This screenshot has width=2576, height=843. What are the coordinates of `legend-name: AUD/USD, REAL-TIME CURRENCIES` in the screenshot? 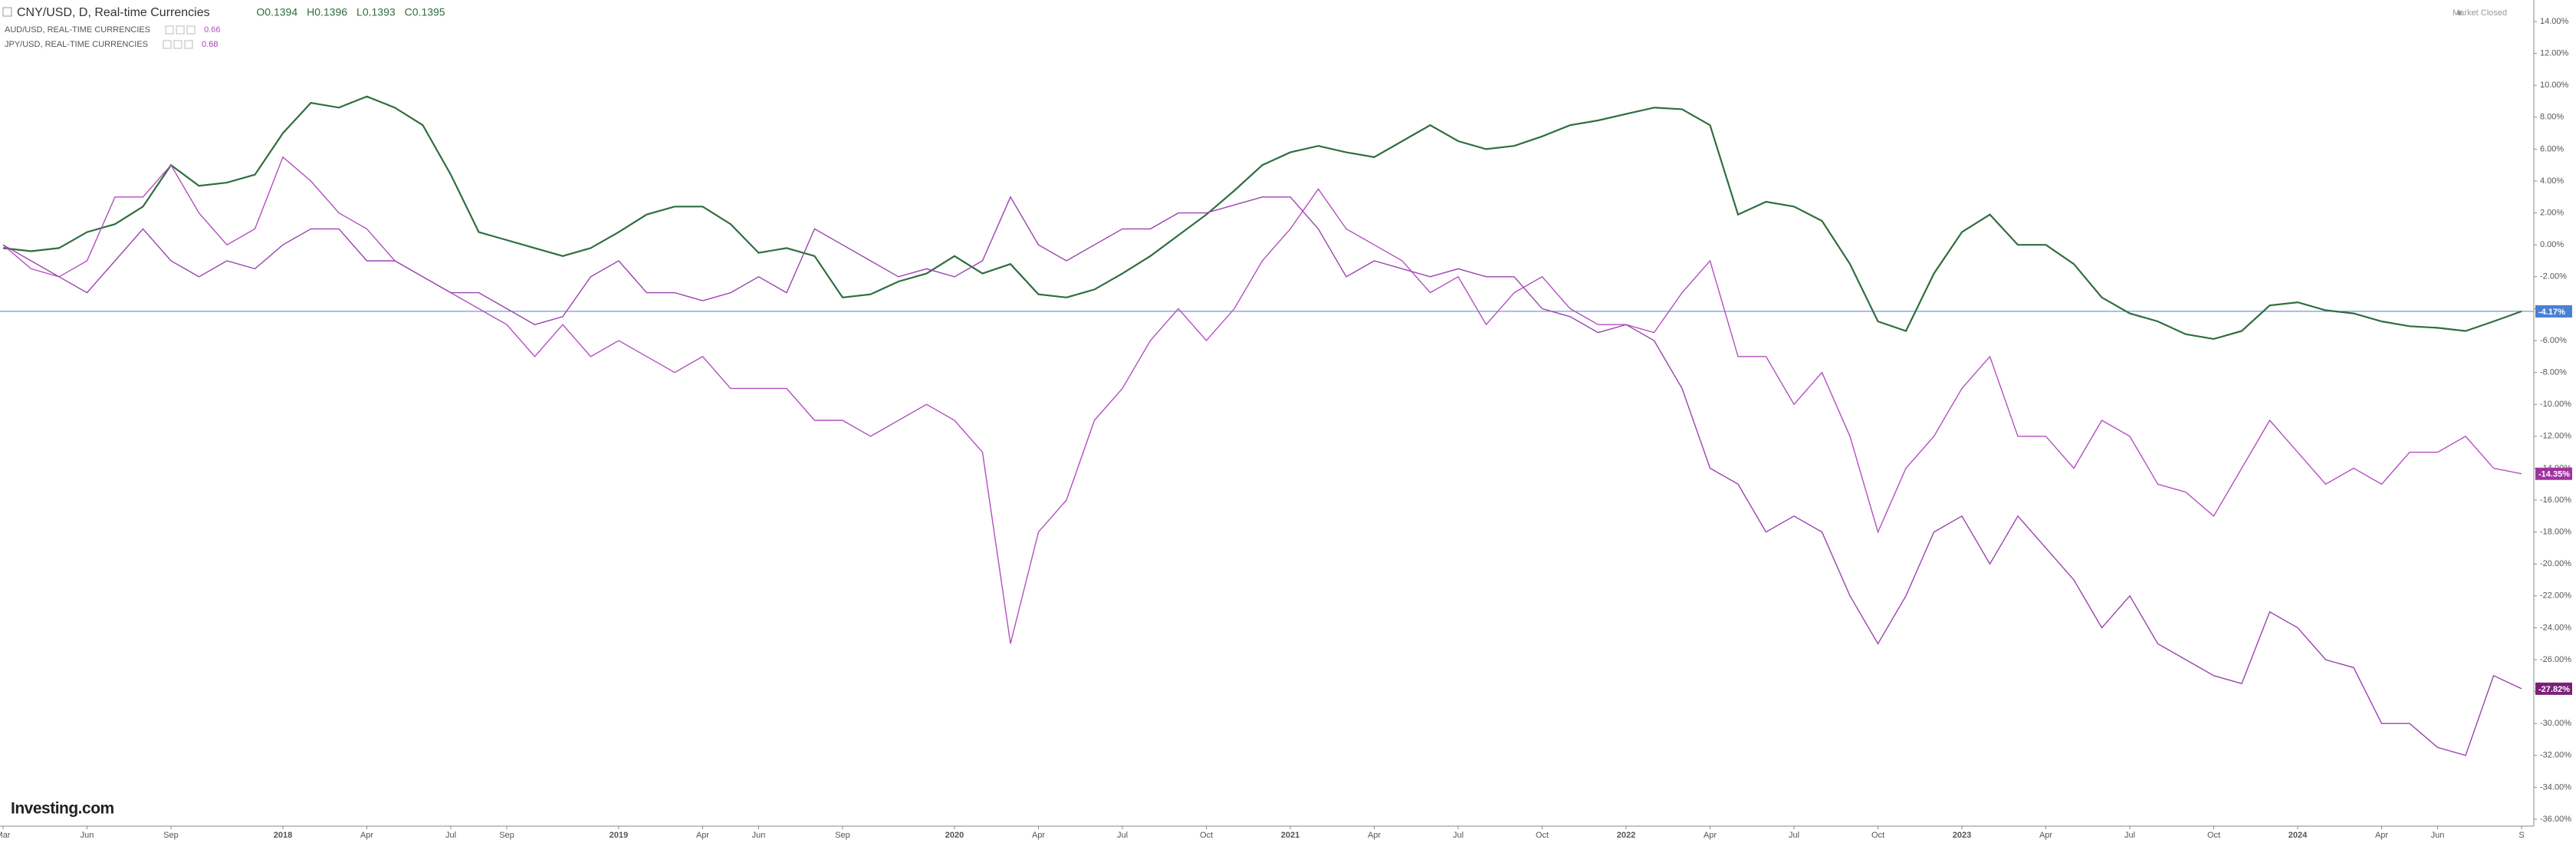 It's located at (77, 30).